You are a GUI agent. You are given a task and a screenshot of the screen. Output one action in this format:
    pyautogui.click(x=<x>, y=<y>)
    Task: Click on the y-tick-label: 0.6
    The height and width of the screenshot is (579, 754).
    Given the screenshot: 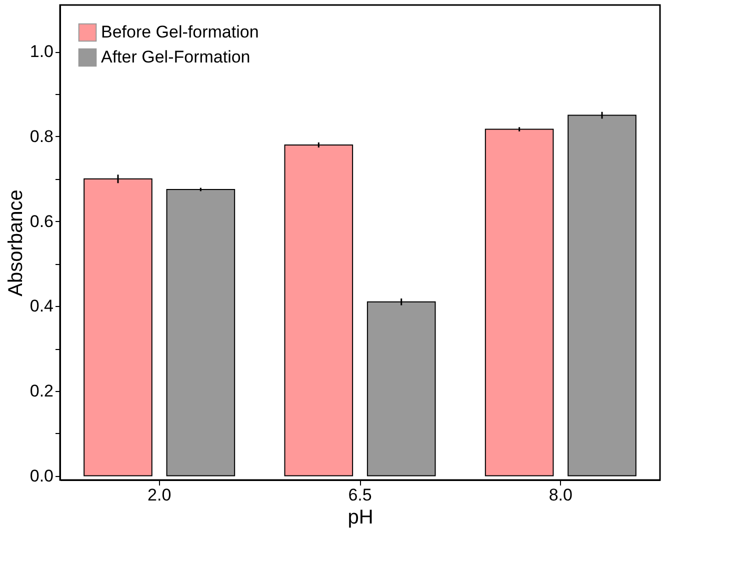 What is the action you would take?
    pyautogui.click(x=42, y=221)
    